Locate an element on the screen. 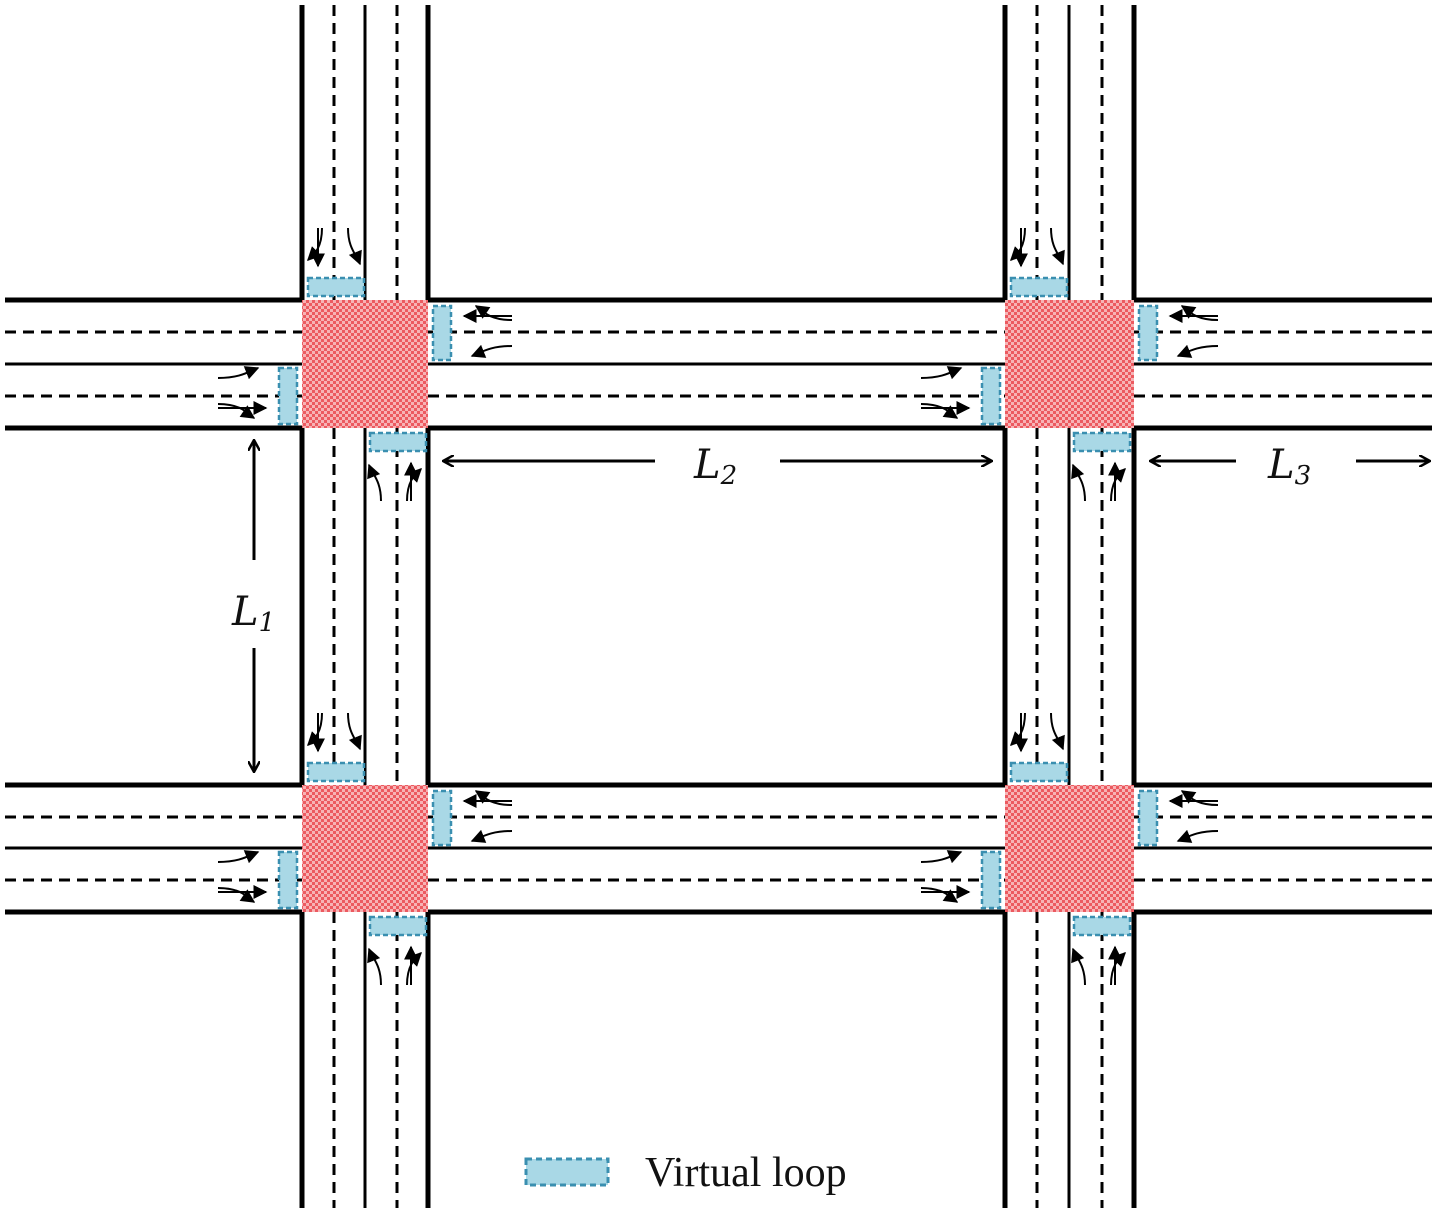  intersection-bottom-right is located at coordinates (1069, 848).